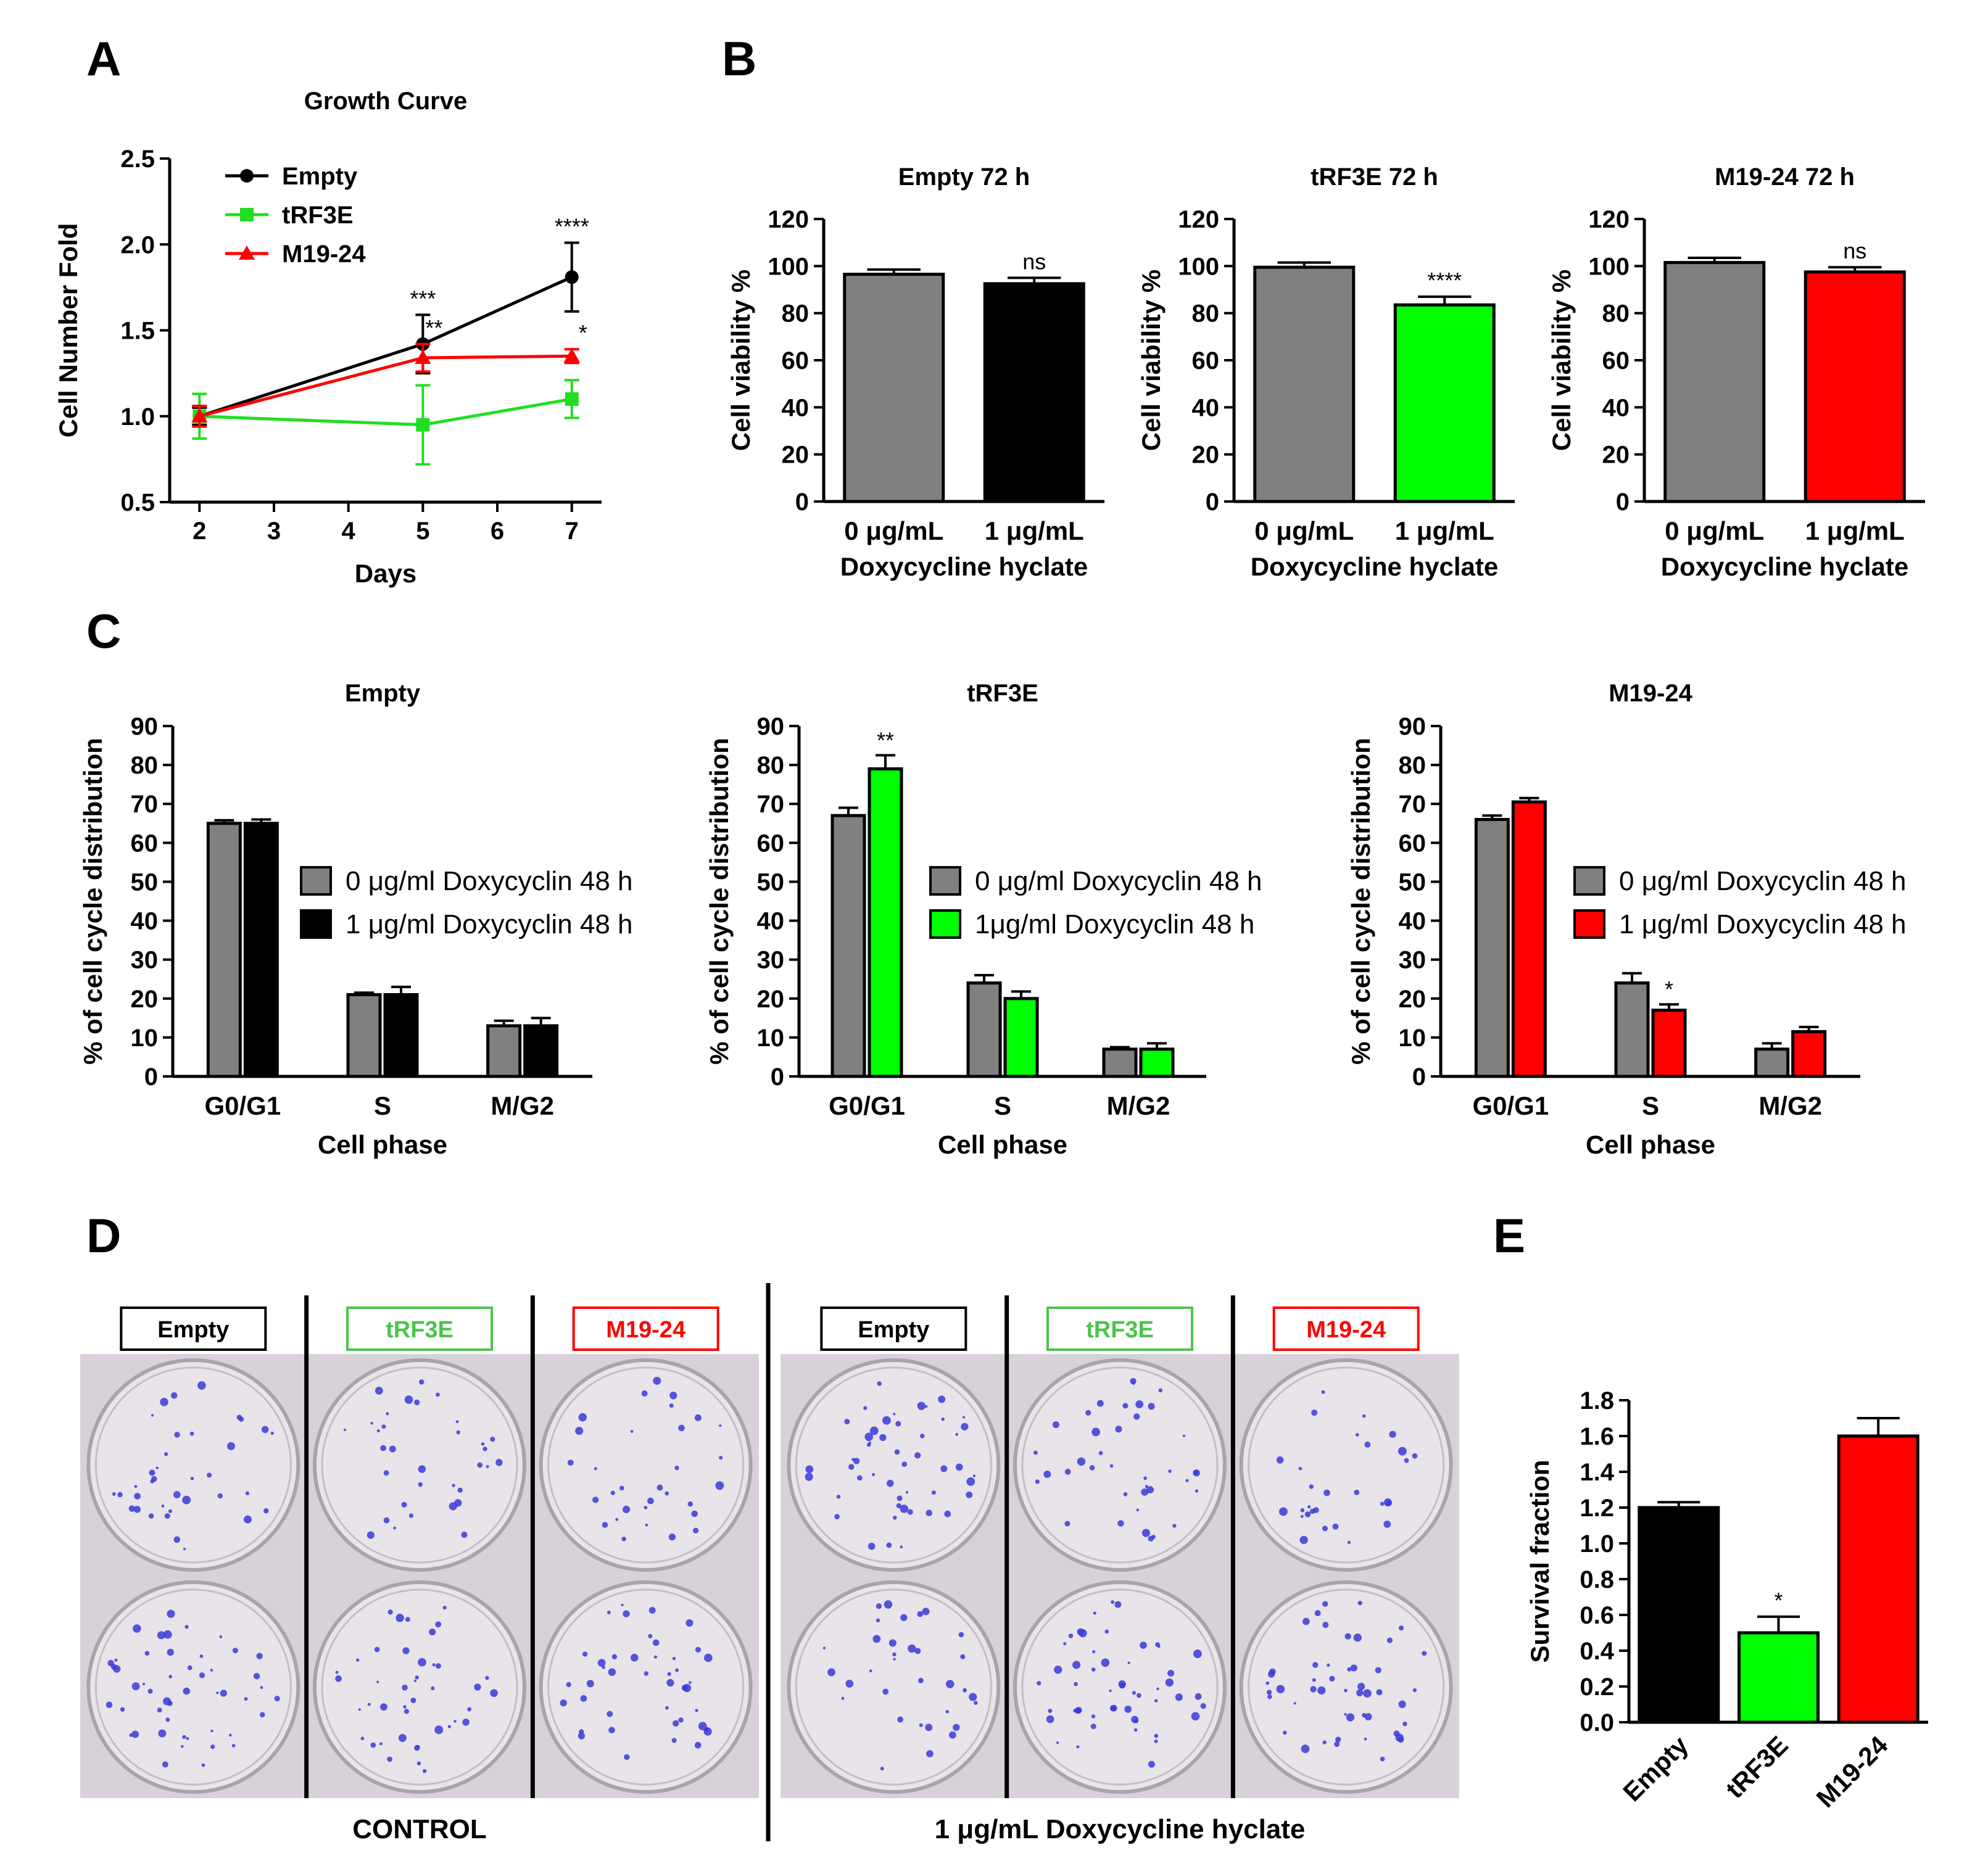 The height and width of the screenshot is (1874, 1988). I want to click on y-tick-label: 60, so click(1413, 843).